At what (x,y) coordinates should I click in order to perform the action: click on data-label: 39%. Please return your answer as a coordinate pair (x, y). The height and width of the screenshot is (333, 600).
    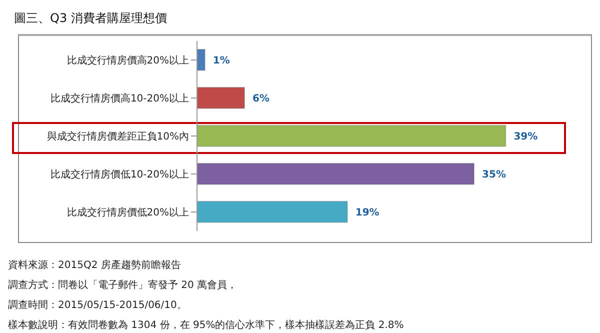
    Looking at the image, I should click on (526, 136).